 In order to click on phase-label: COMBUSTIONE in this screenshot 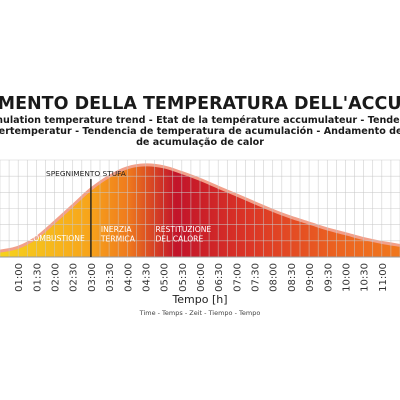, I will do `click(56, 238)`.